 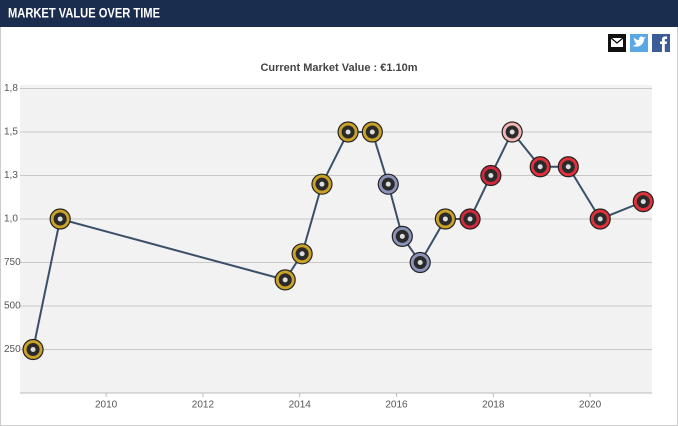 What do you see at coordinates (11, 132) in the screenshot?
I see `y-tick-label: 1,5` at bounding box center [11, 132].